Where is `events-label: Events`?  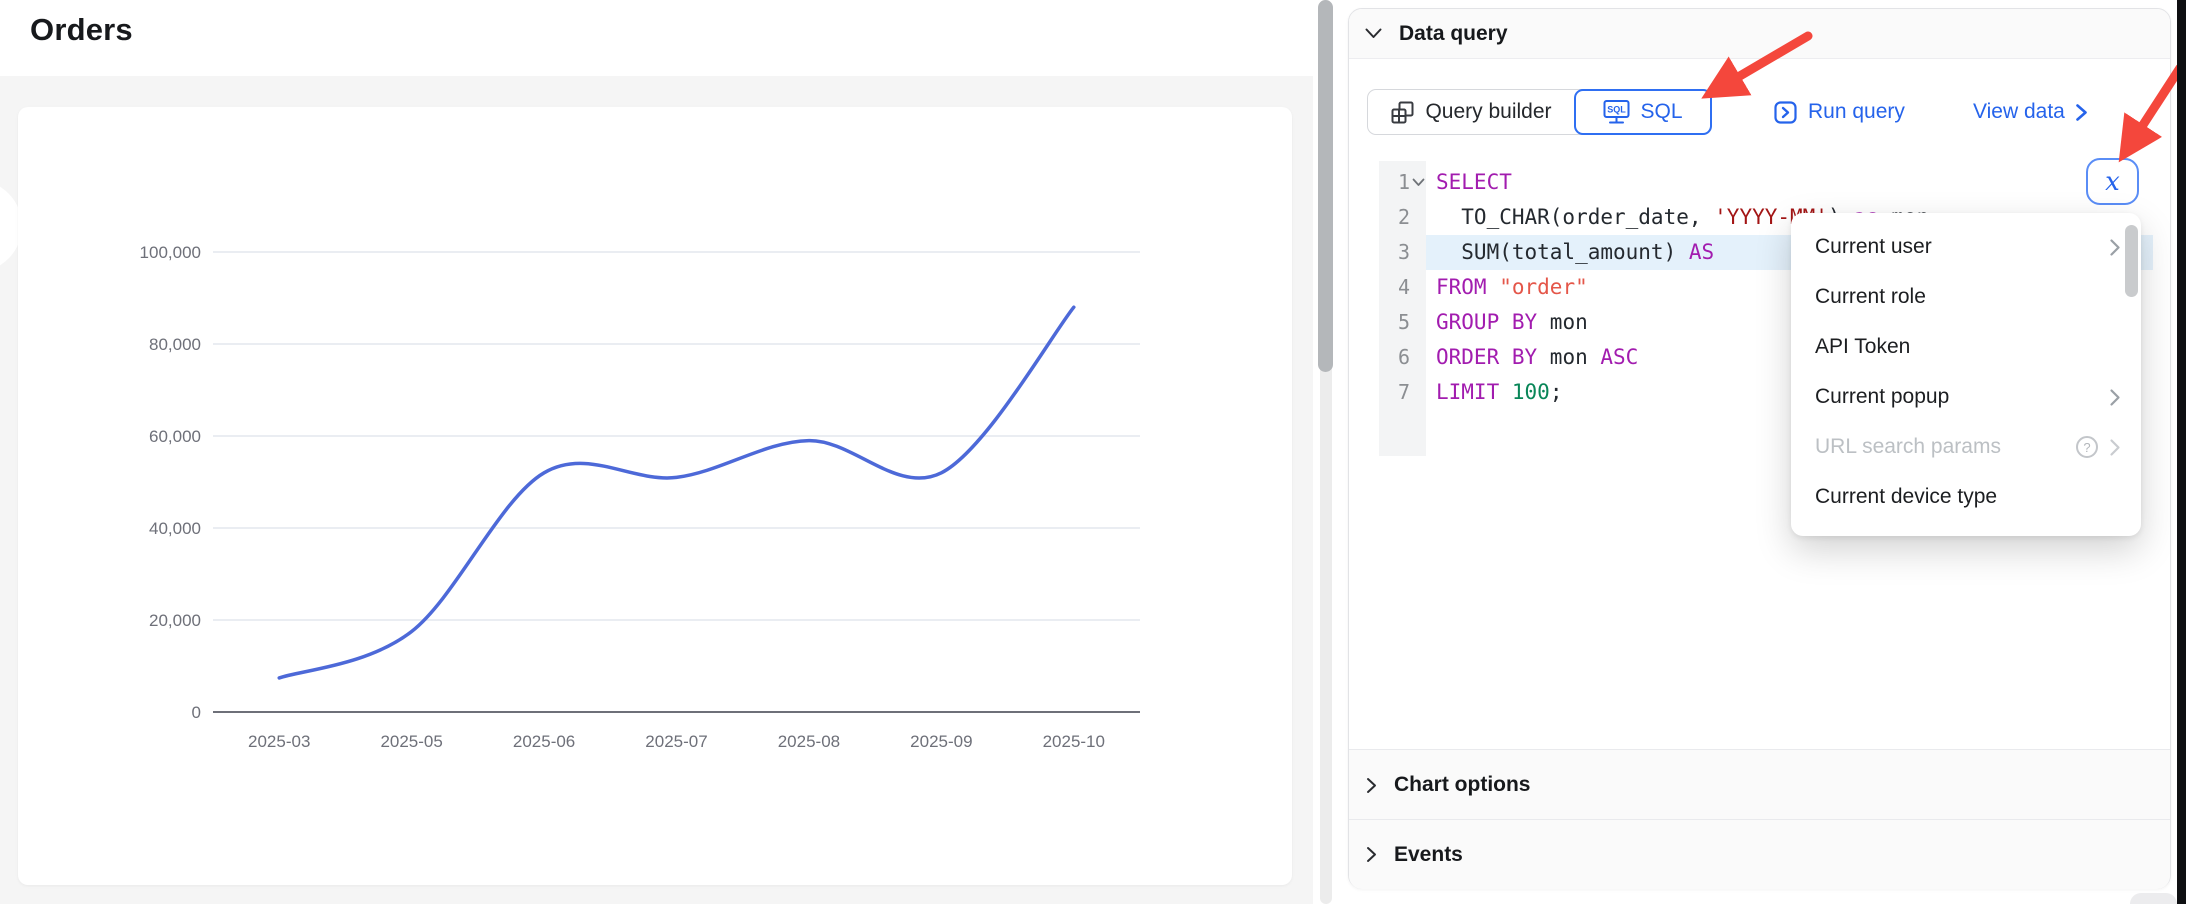 events-label: Events is located at coordinates (1428, 854).